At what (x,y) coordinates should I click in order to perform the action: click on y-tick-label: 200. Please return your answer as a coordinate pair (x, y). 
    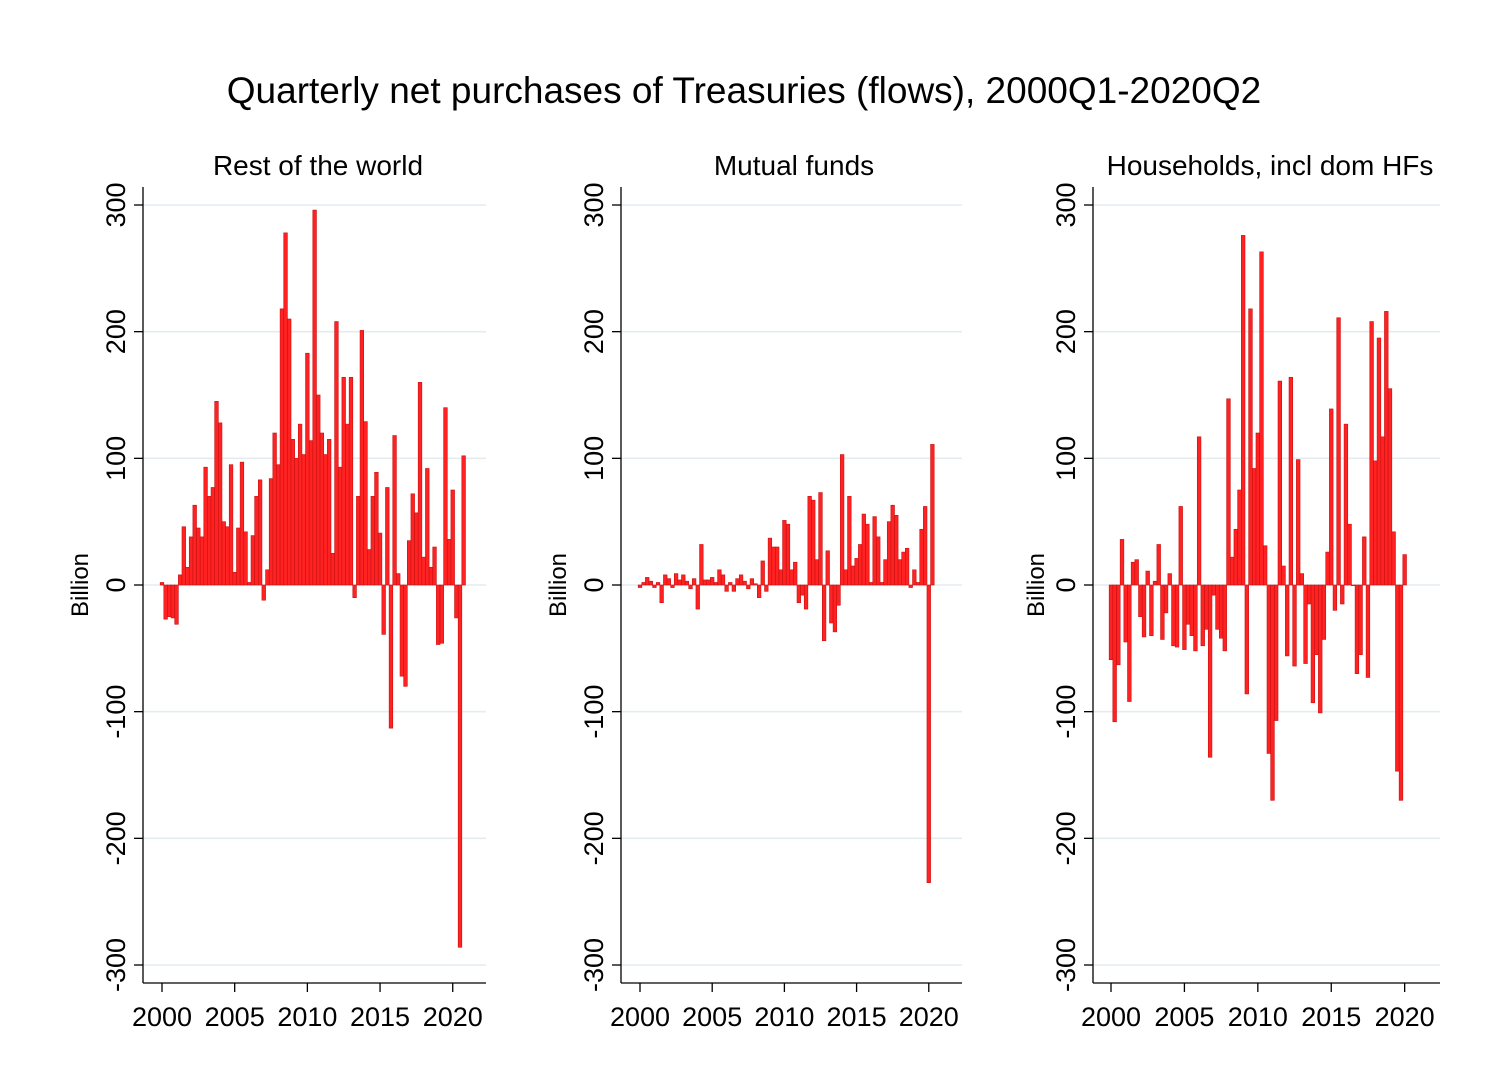
    Looking at the image, I should click on (594, 331).